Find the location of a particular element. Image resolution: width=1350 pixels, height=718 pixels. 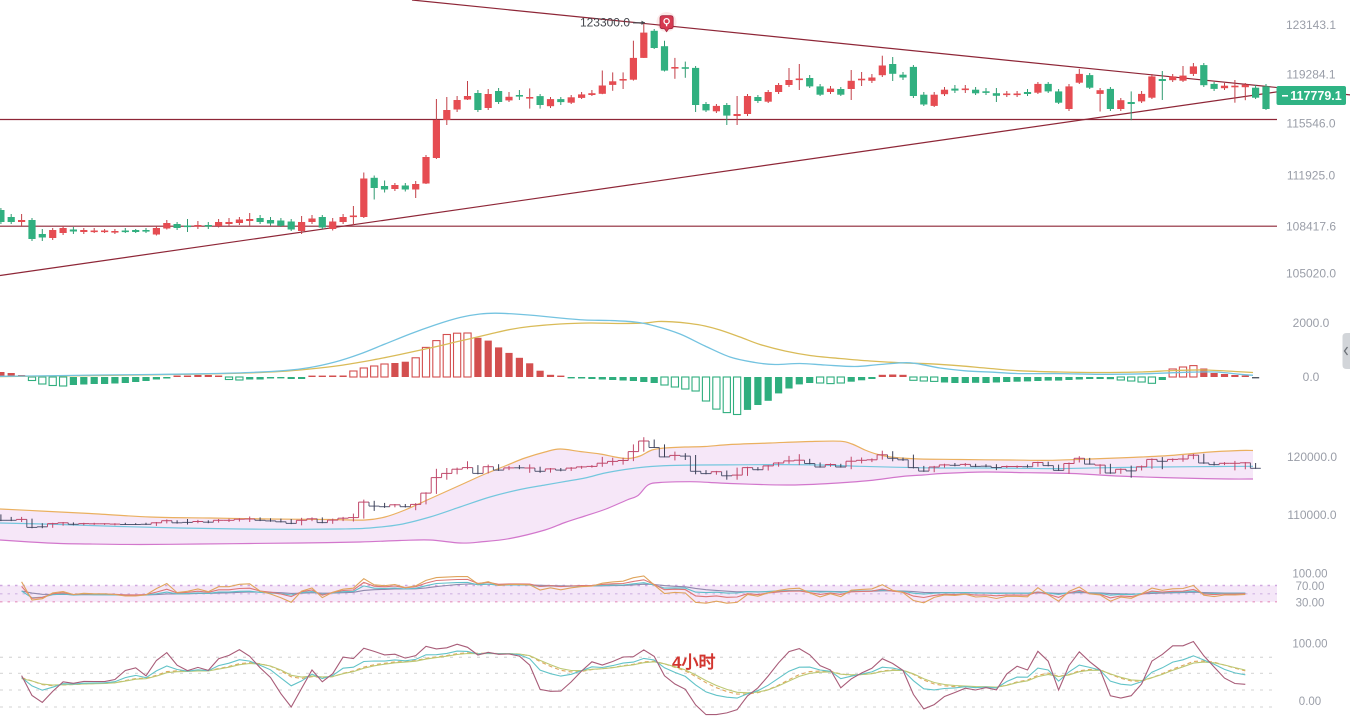

svg-text: 0.00 is located at coordinates (1310, 702).